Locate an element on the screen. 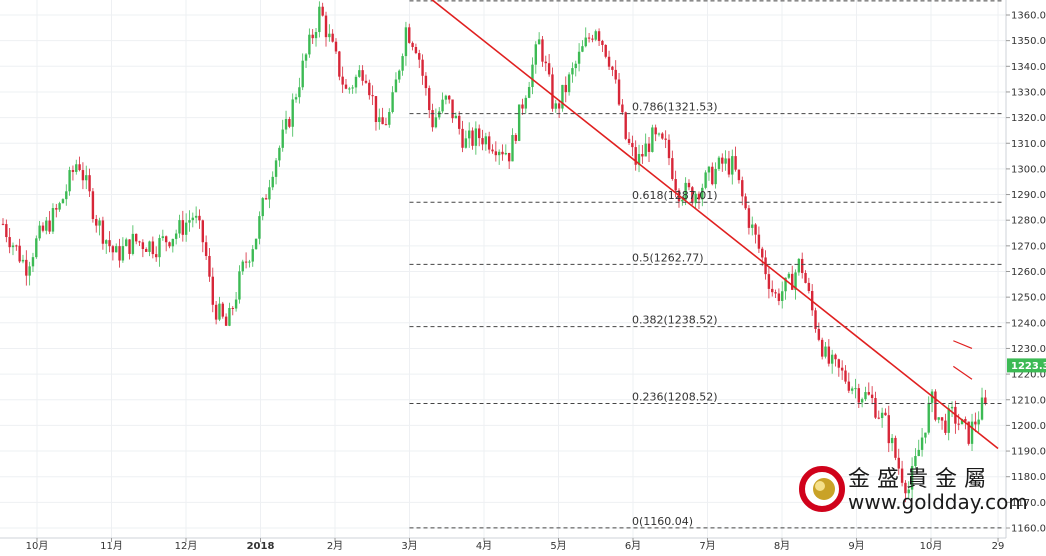 The image size is (1046, 556). y-tick-label: 1180.00 is located at coordinates (1028, 477).